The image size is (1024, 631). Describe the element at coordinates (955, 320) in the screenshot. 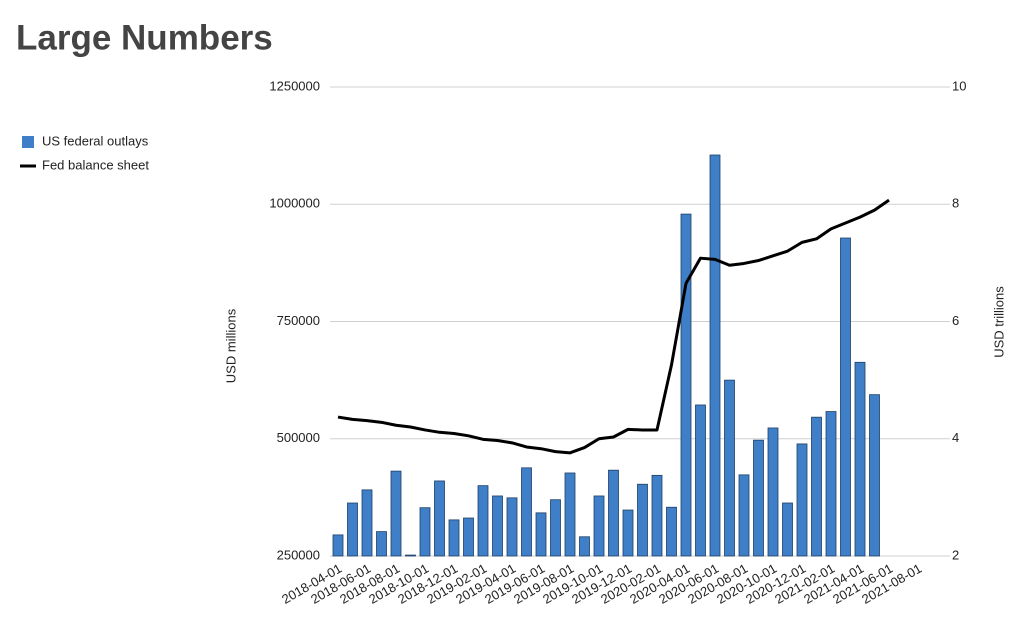

I see `y2-tick-label: 6` at that location.